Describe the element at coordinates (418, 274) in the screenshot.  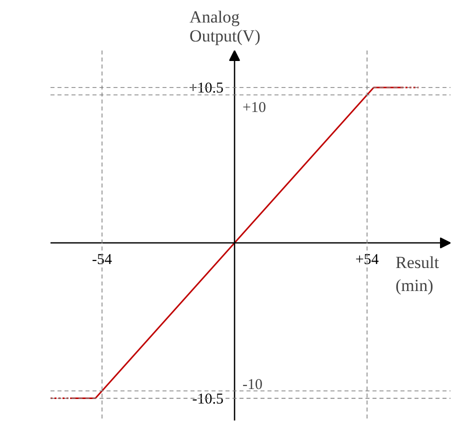
I see `x-axis-title: Result (min)` at that location.